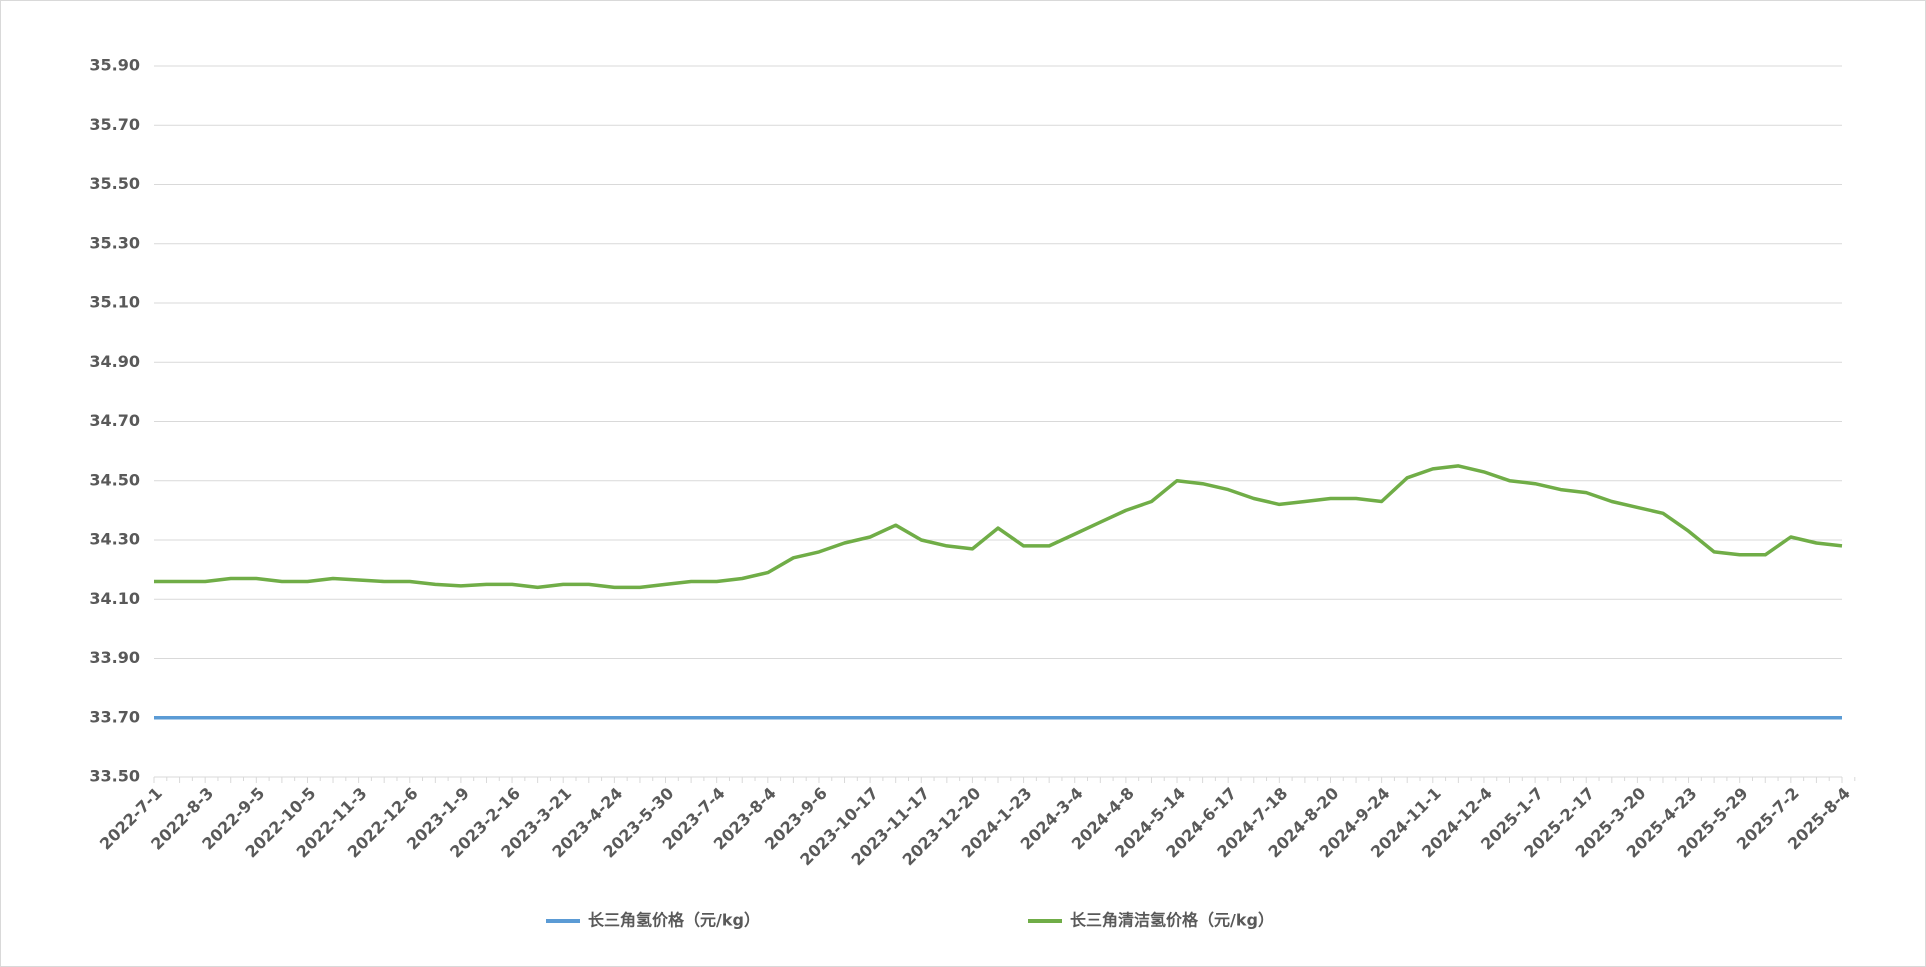 The height and width of the screenshot is (967, 1926). What do you see at coordinates (114, 479) in the screenshot?
I see `y-tick-label: 34.50` at bounding box center [114, 479].